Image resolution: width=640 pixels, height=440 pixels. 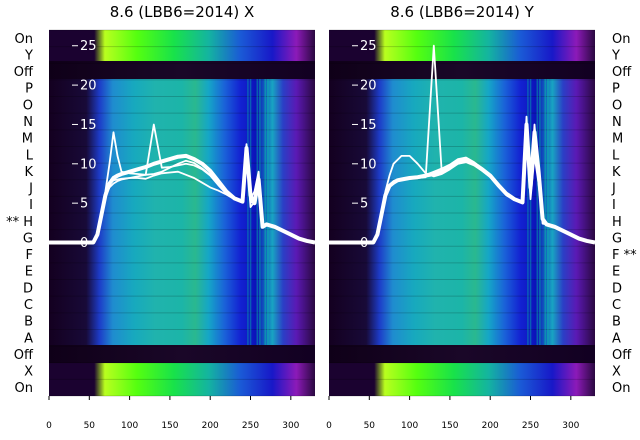 I want to click on row-label-left: F, so click(x=29, y=255).